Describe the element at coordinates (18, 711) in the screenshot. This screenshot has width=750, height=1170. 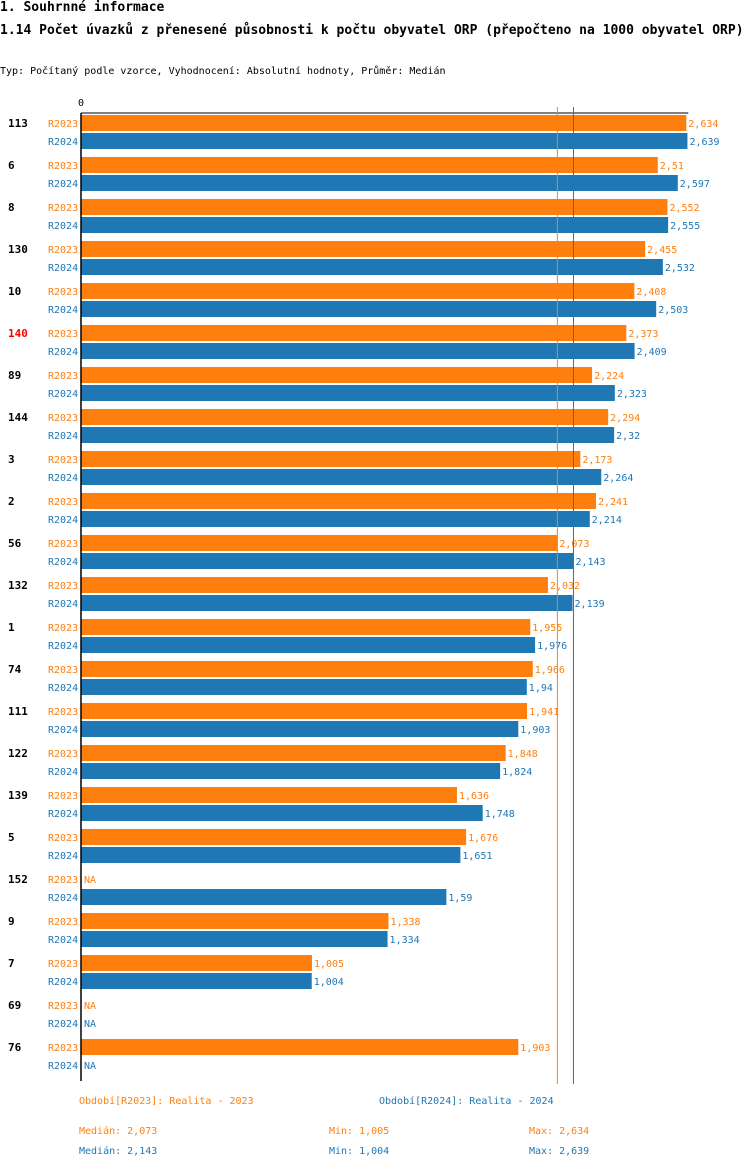
I see `category-label: 111` at that location.